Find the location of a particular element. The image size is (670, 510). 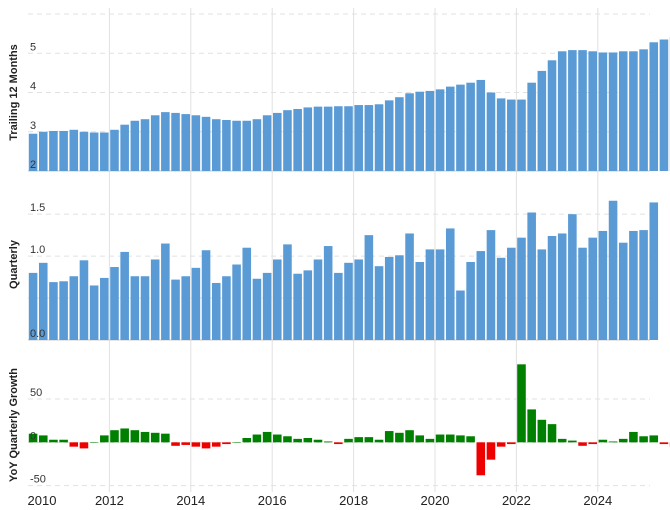

panel1-y-tick: 3 is located at coordinates (33, 126).